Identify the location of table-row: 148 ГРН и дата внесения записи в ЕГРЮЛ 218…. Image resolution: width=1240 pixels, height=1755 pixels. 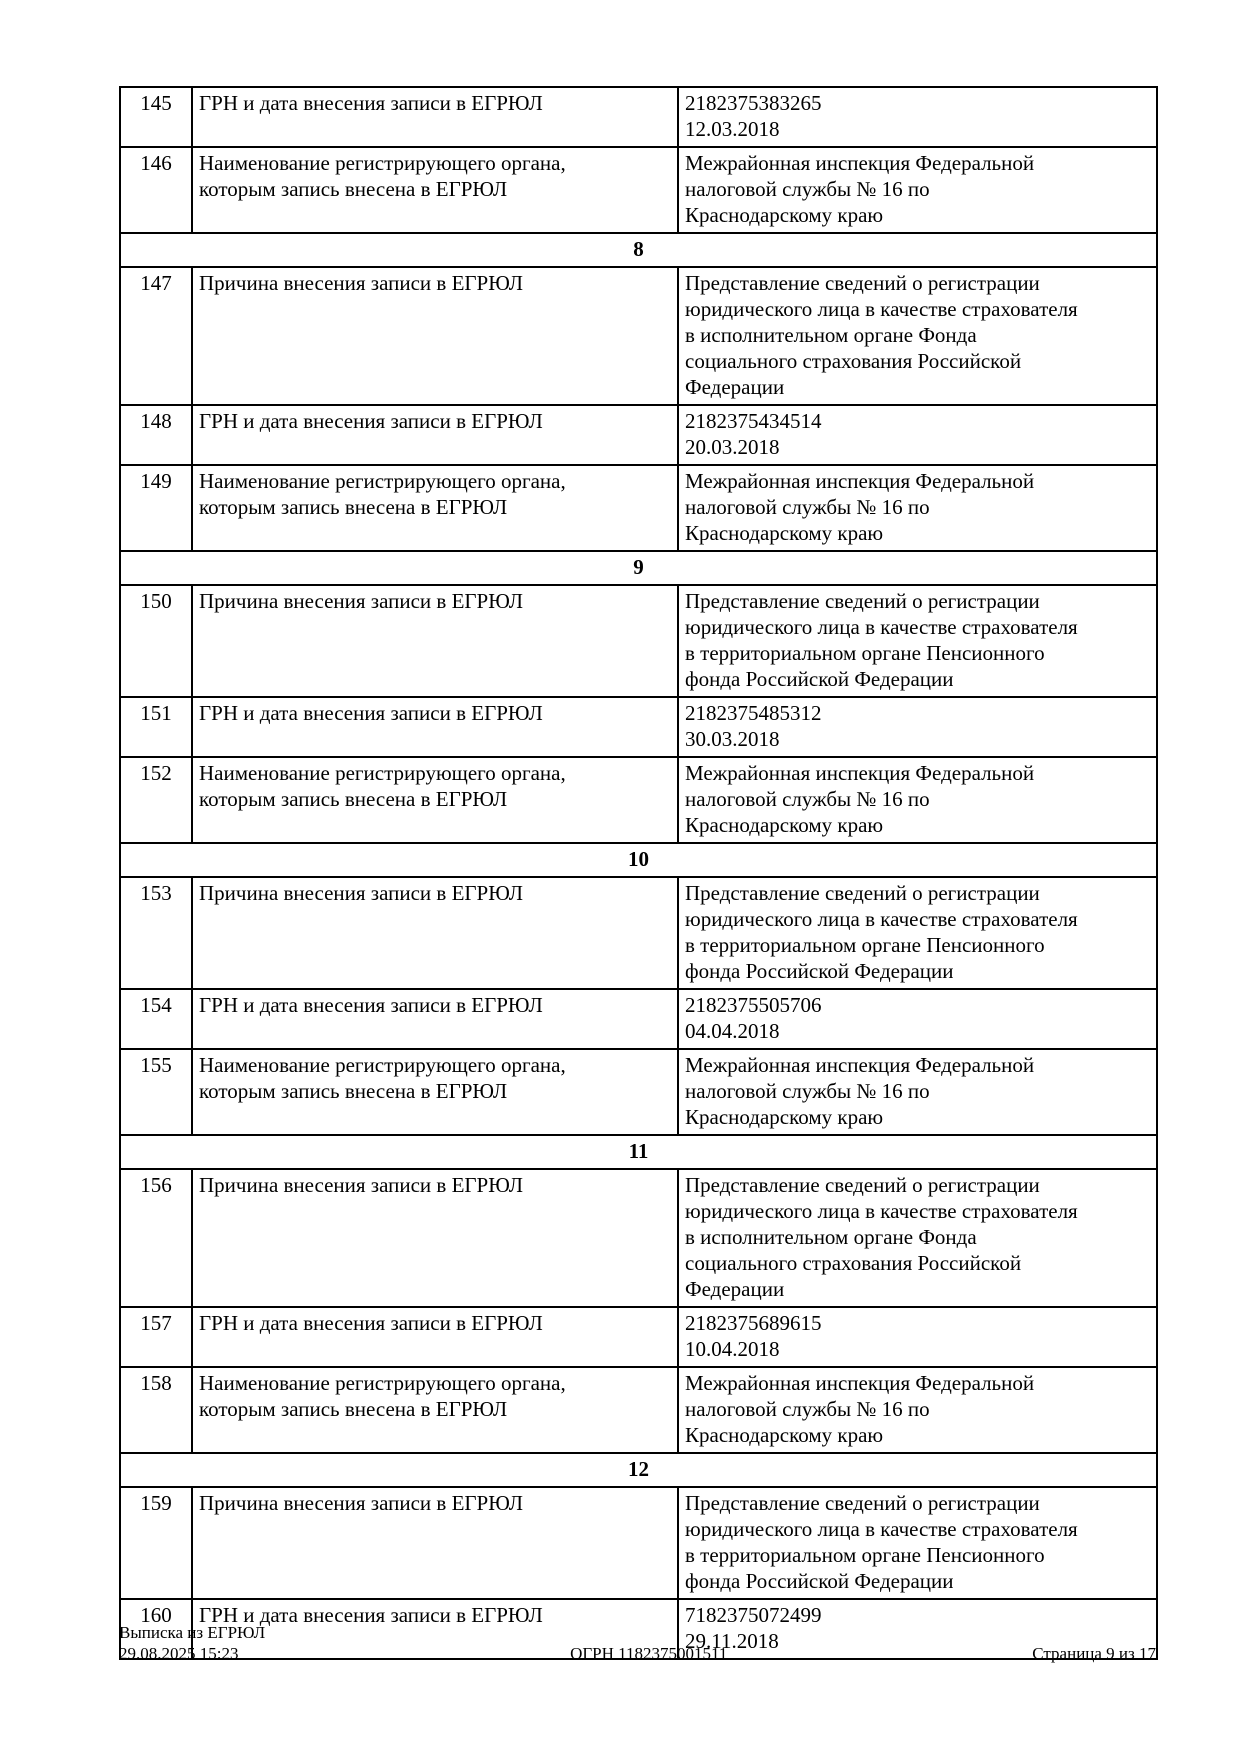
(638, 435).